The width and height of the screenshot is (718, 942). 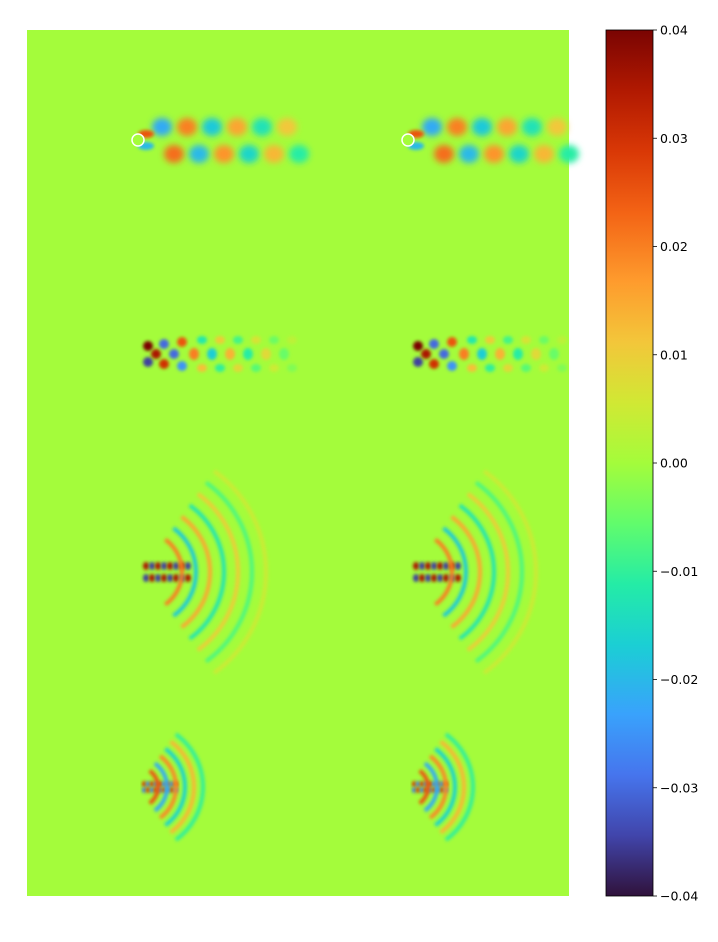 I want to click on colorbar-scale, so click(x=629, y=463).